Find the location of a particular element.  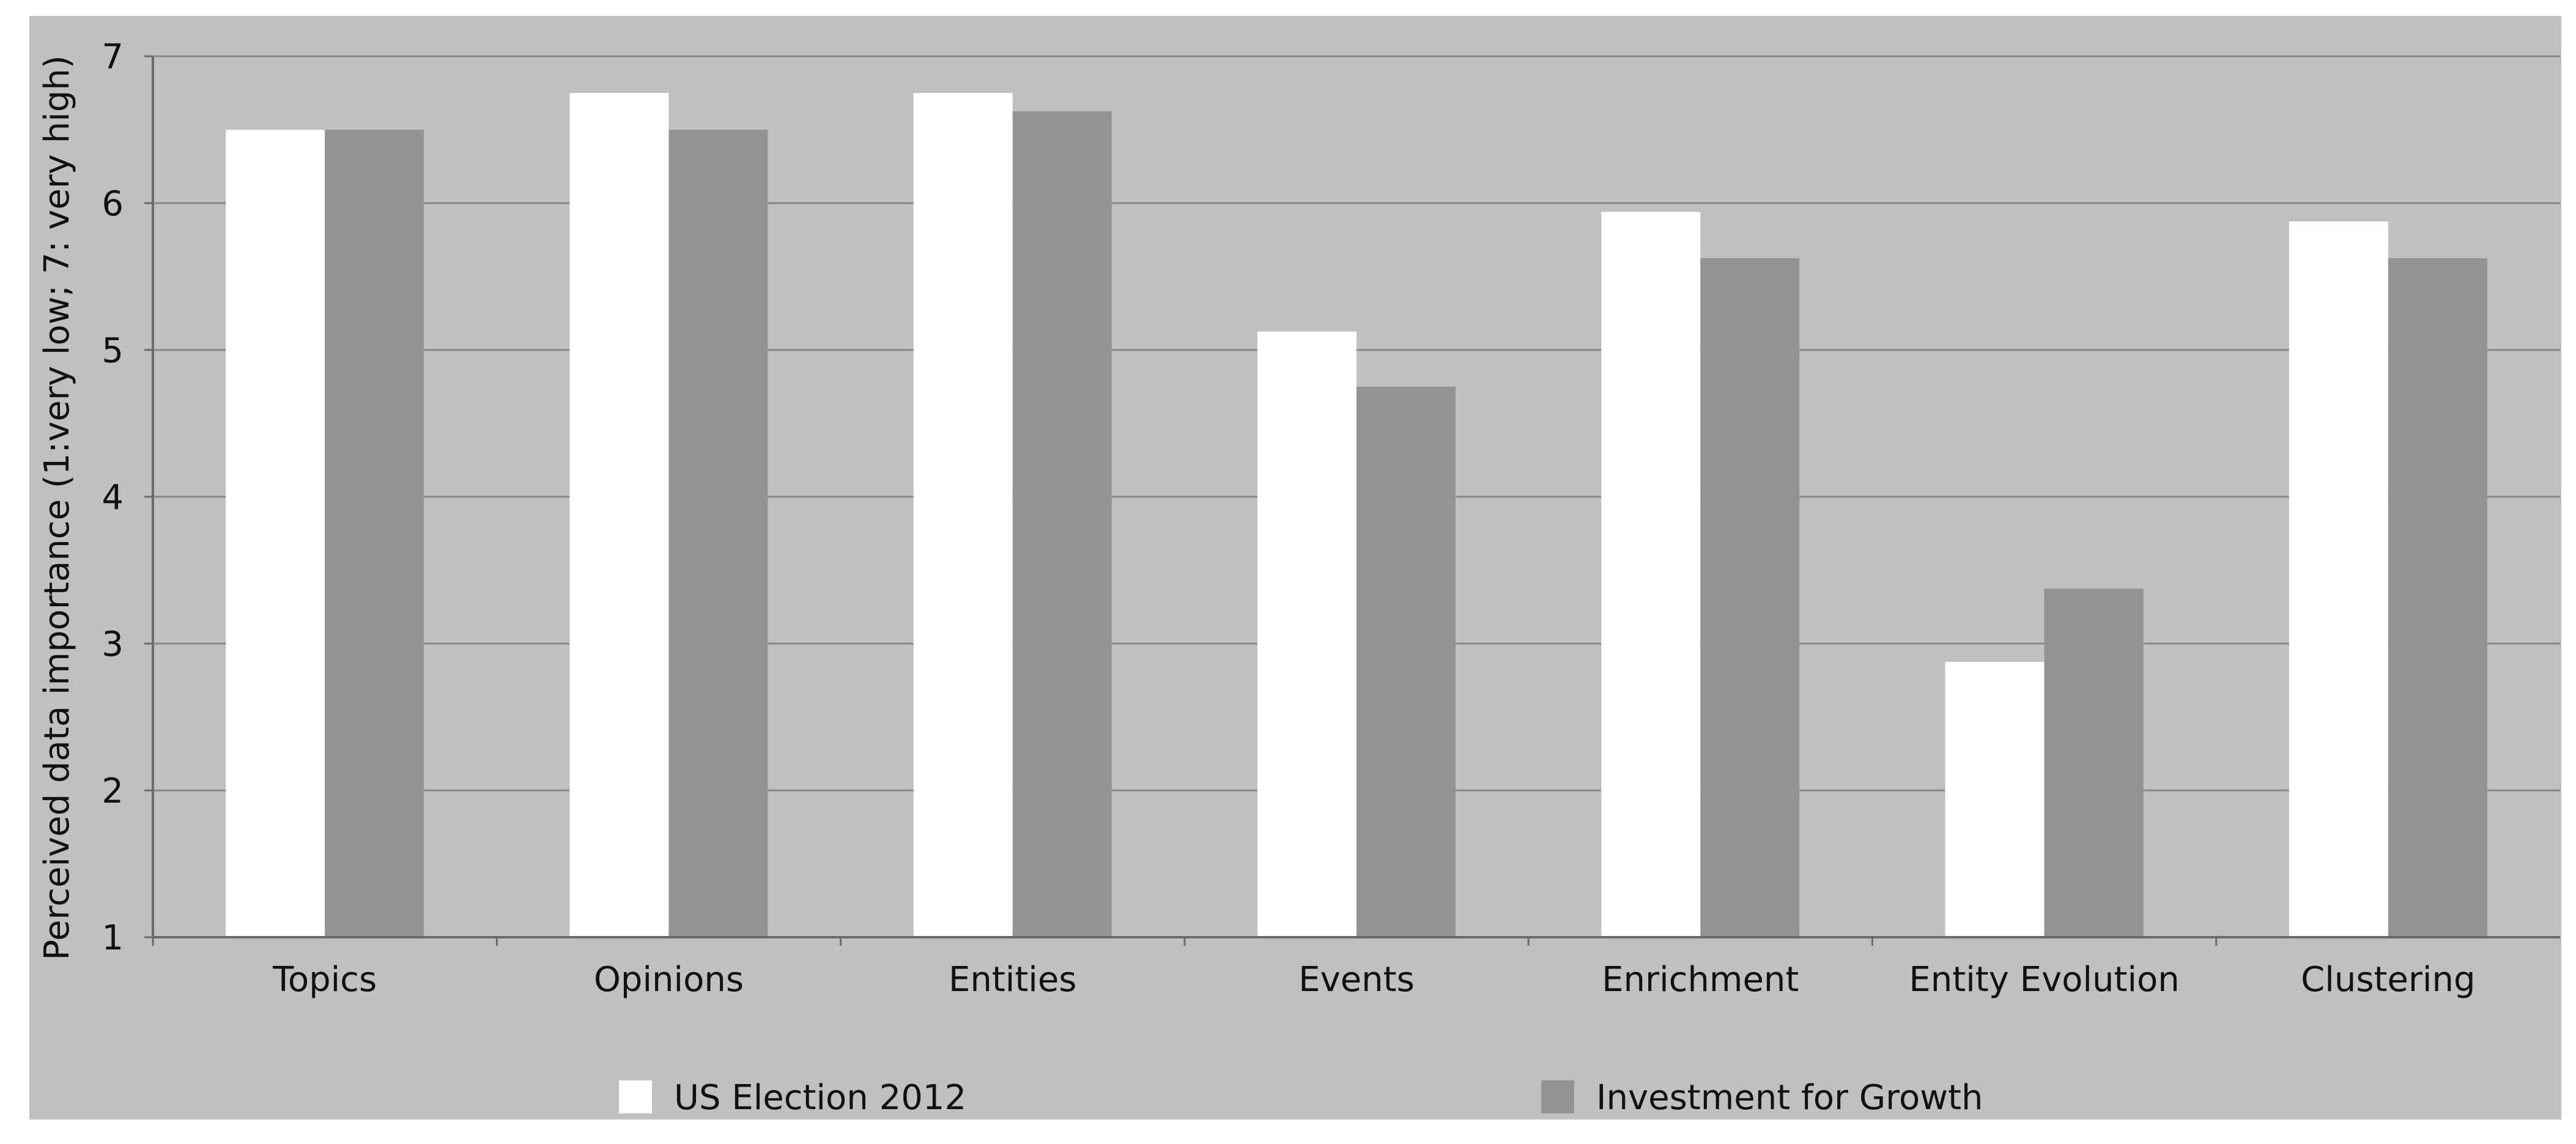

x-tick-label: Entities is located at coordinates (1013, 980).